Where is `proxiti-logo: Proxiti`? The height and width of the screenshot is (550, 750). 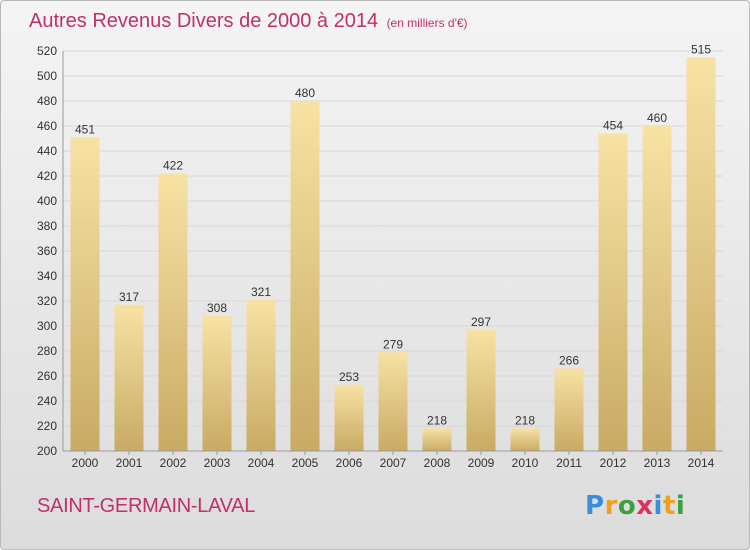 proxiti-logo: Proxiti is located at coordinates (635, 506).